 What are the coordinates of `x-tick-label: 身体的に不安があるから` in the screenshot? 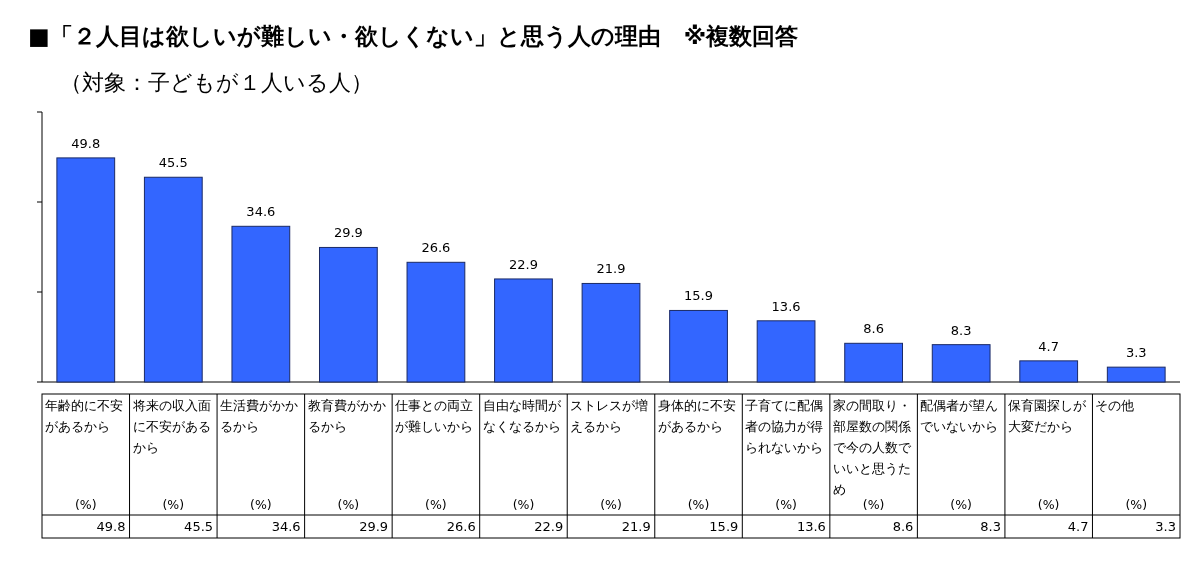 It's located at (696, 416).